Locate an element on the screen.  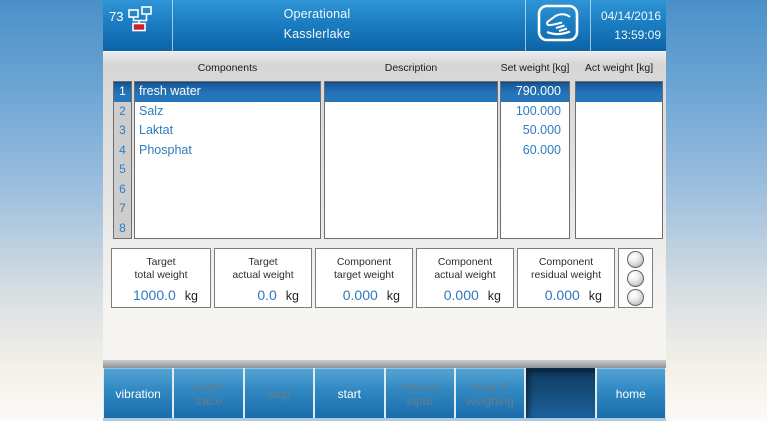
header-bar: 73 Operational Kasslerlake is located at coordinates (384, 25).